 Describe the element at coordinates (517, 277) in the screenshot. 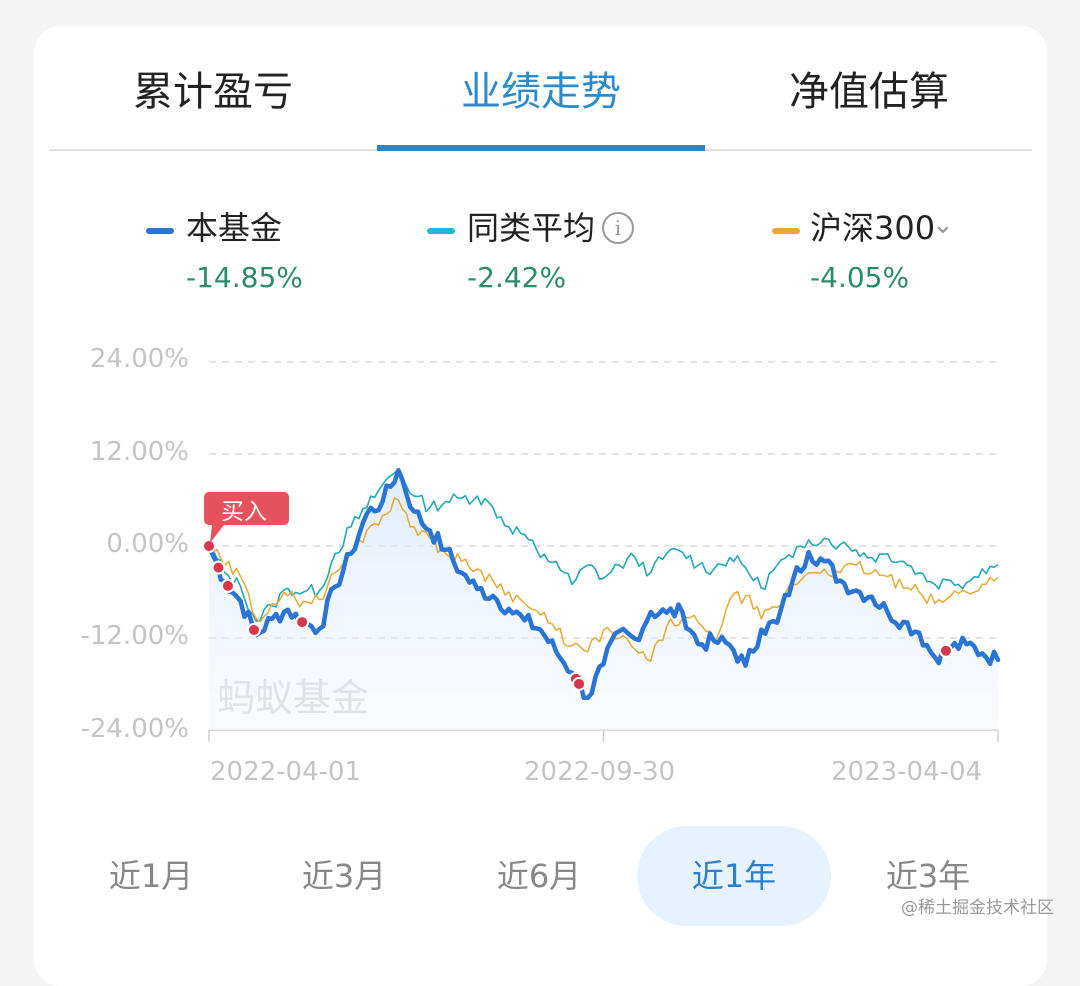

I see `average-return-value: -2.42%` at that location.